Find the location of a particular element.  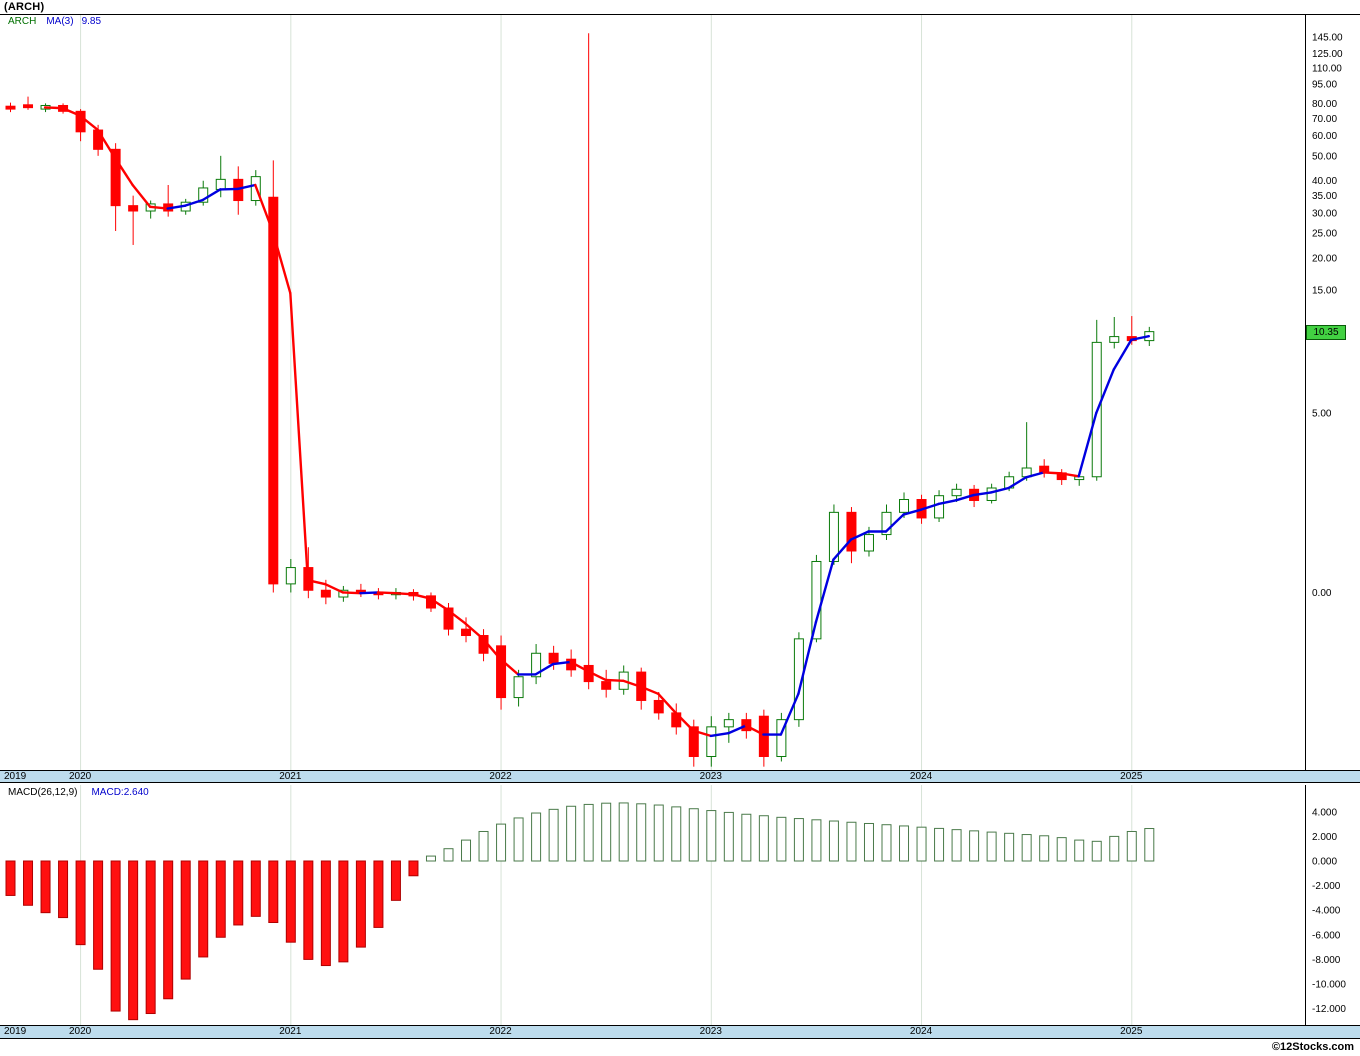

price-tick-label: 0.00 is located at coordinates (1322, 593).